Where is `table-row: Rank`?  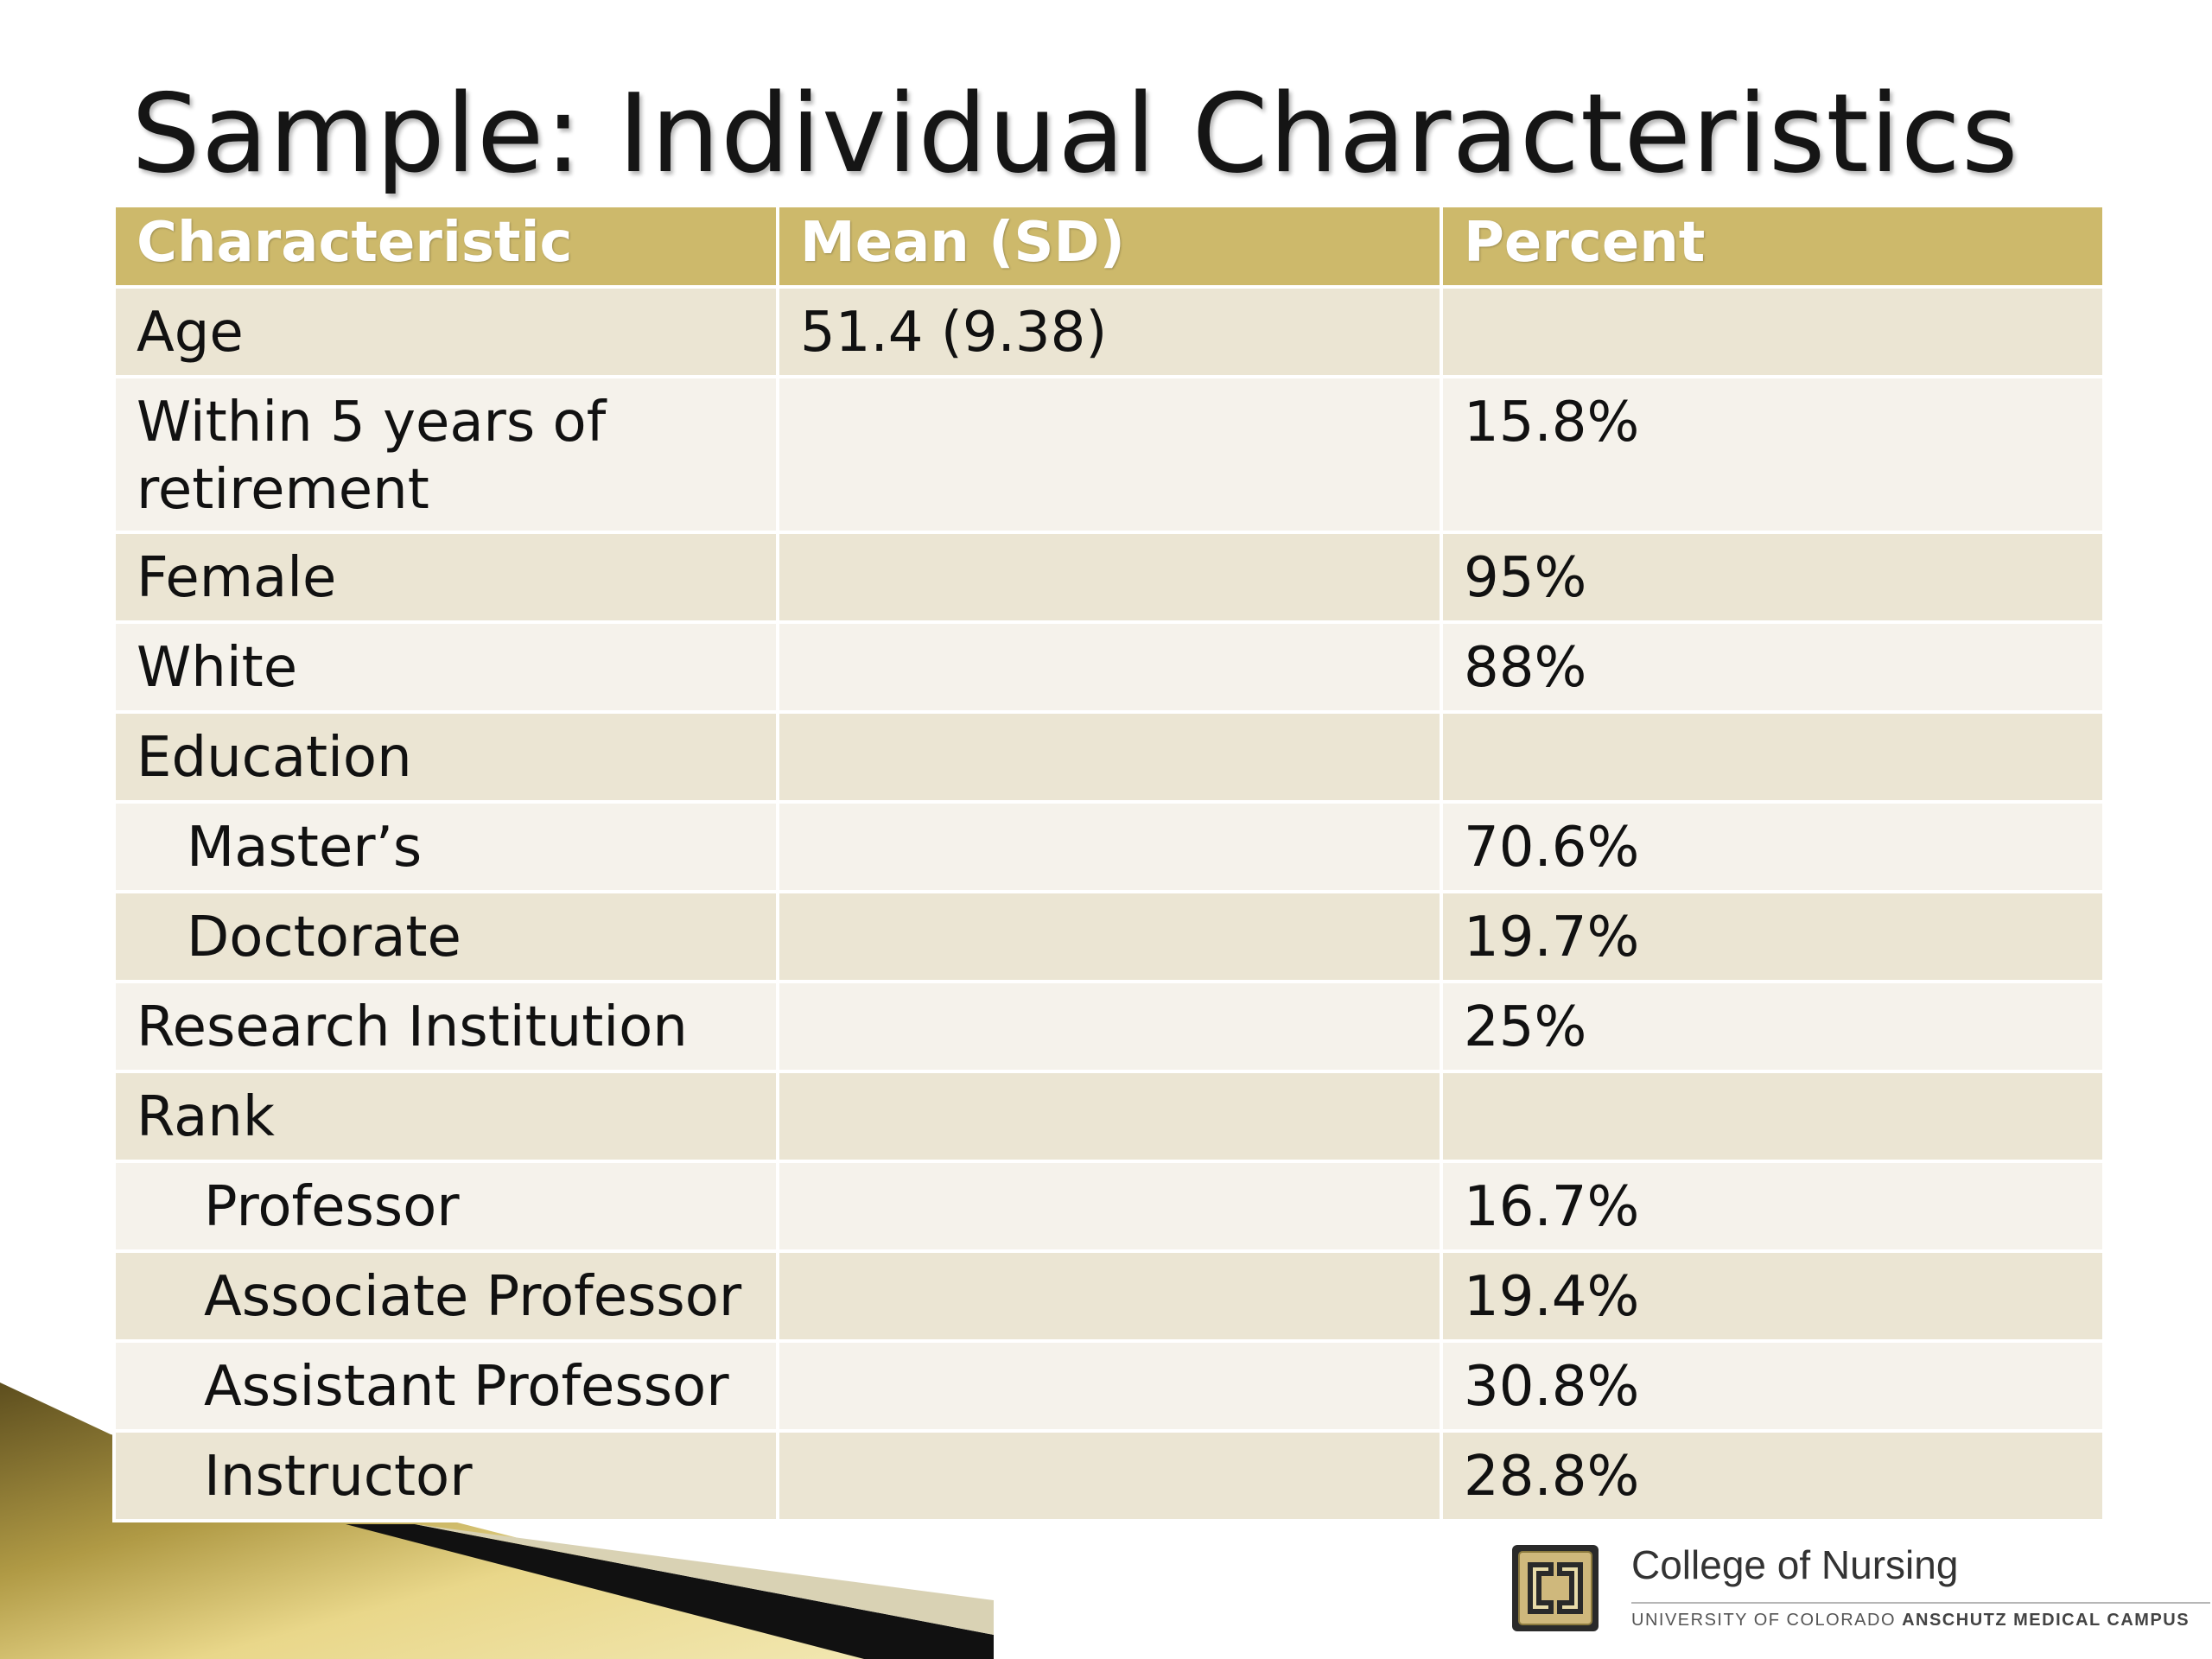
table-row: Rank is located at coordinates (1109, 1116).